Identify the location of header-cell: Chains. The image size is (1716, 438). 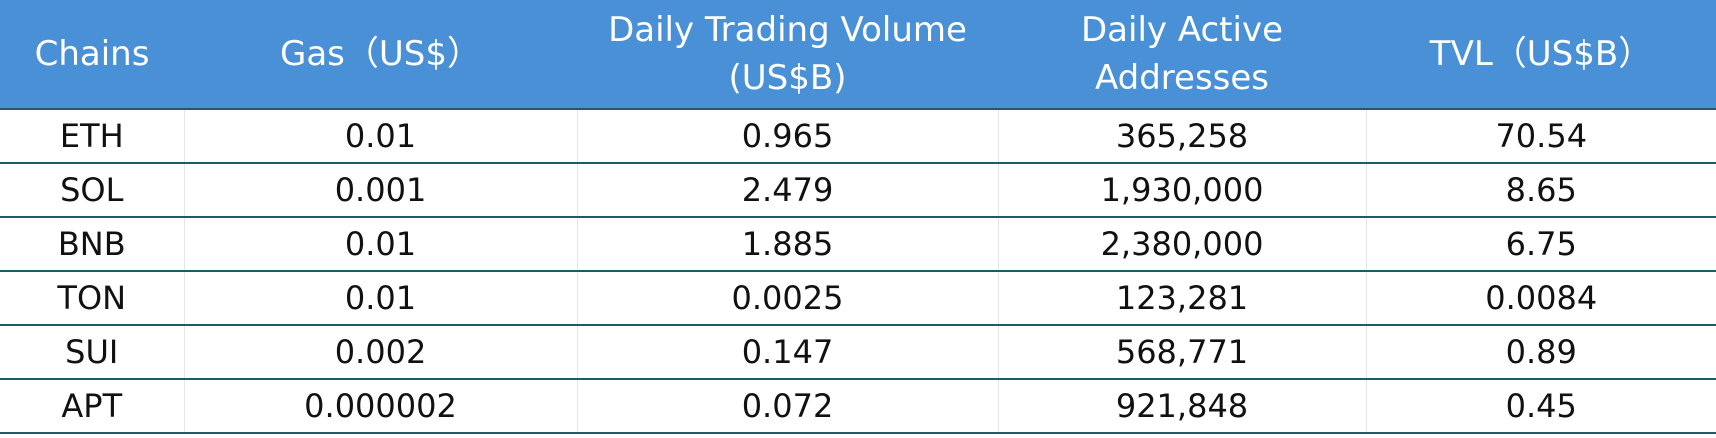
(92, 55).